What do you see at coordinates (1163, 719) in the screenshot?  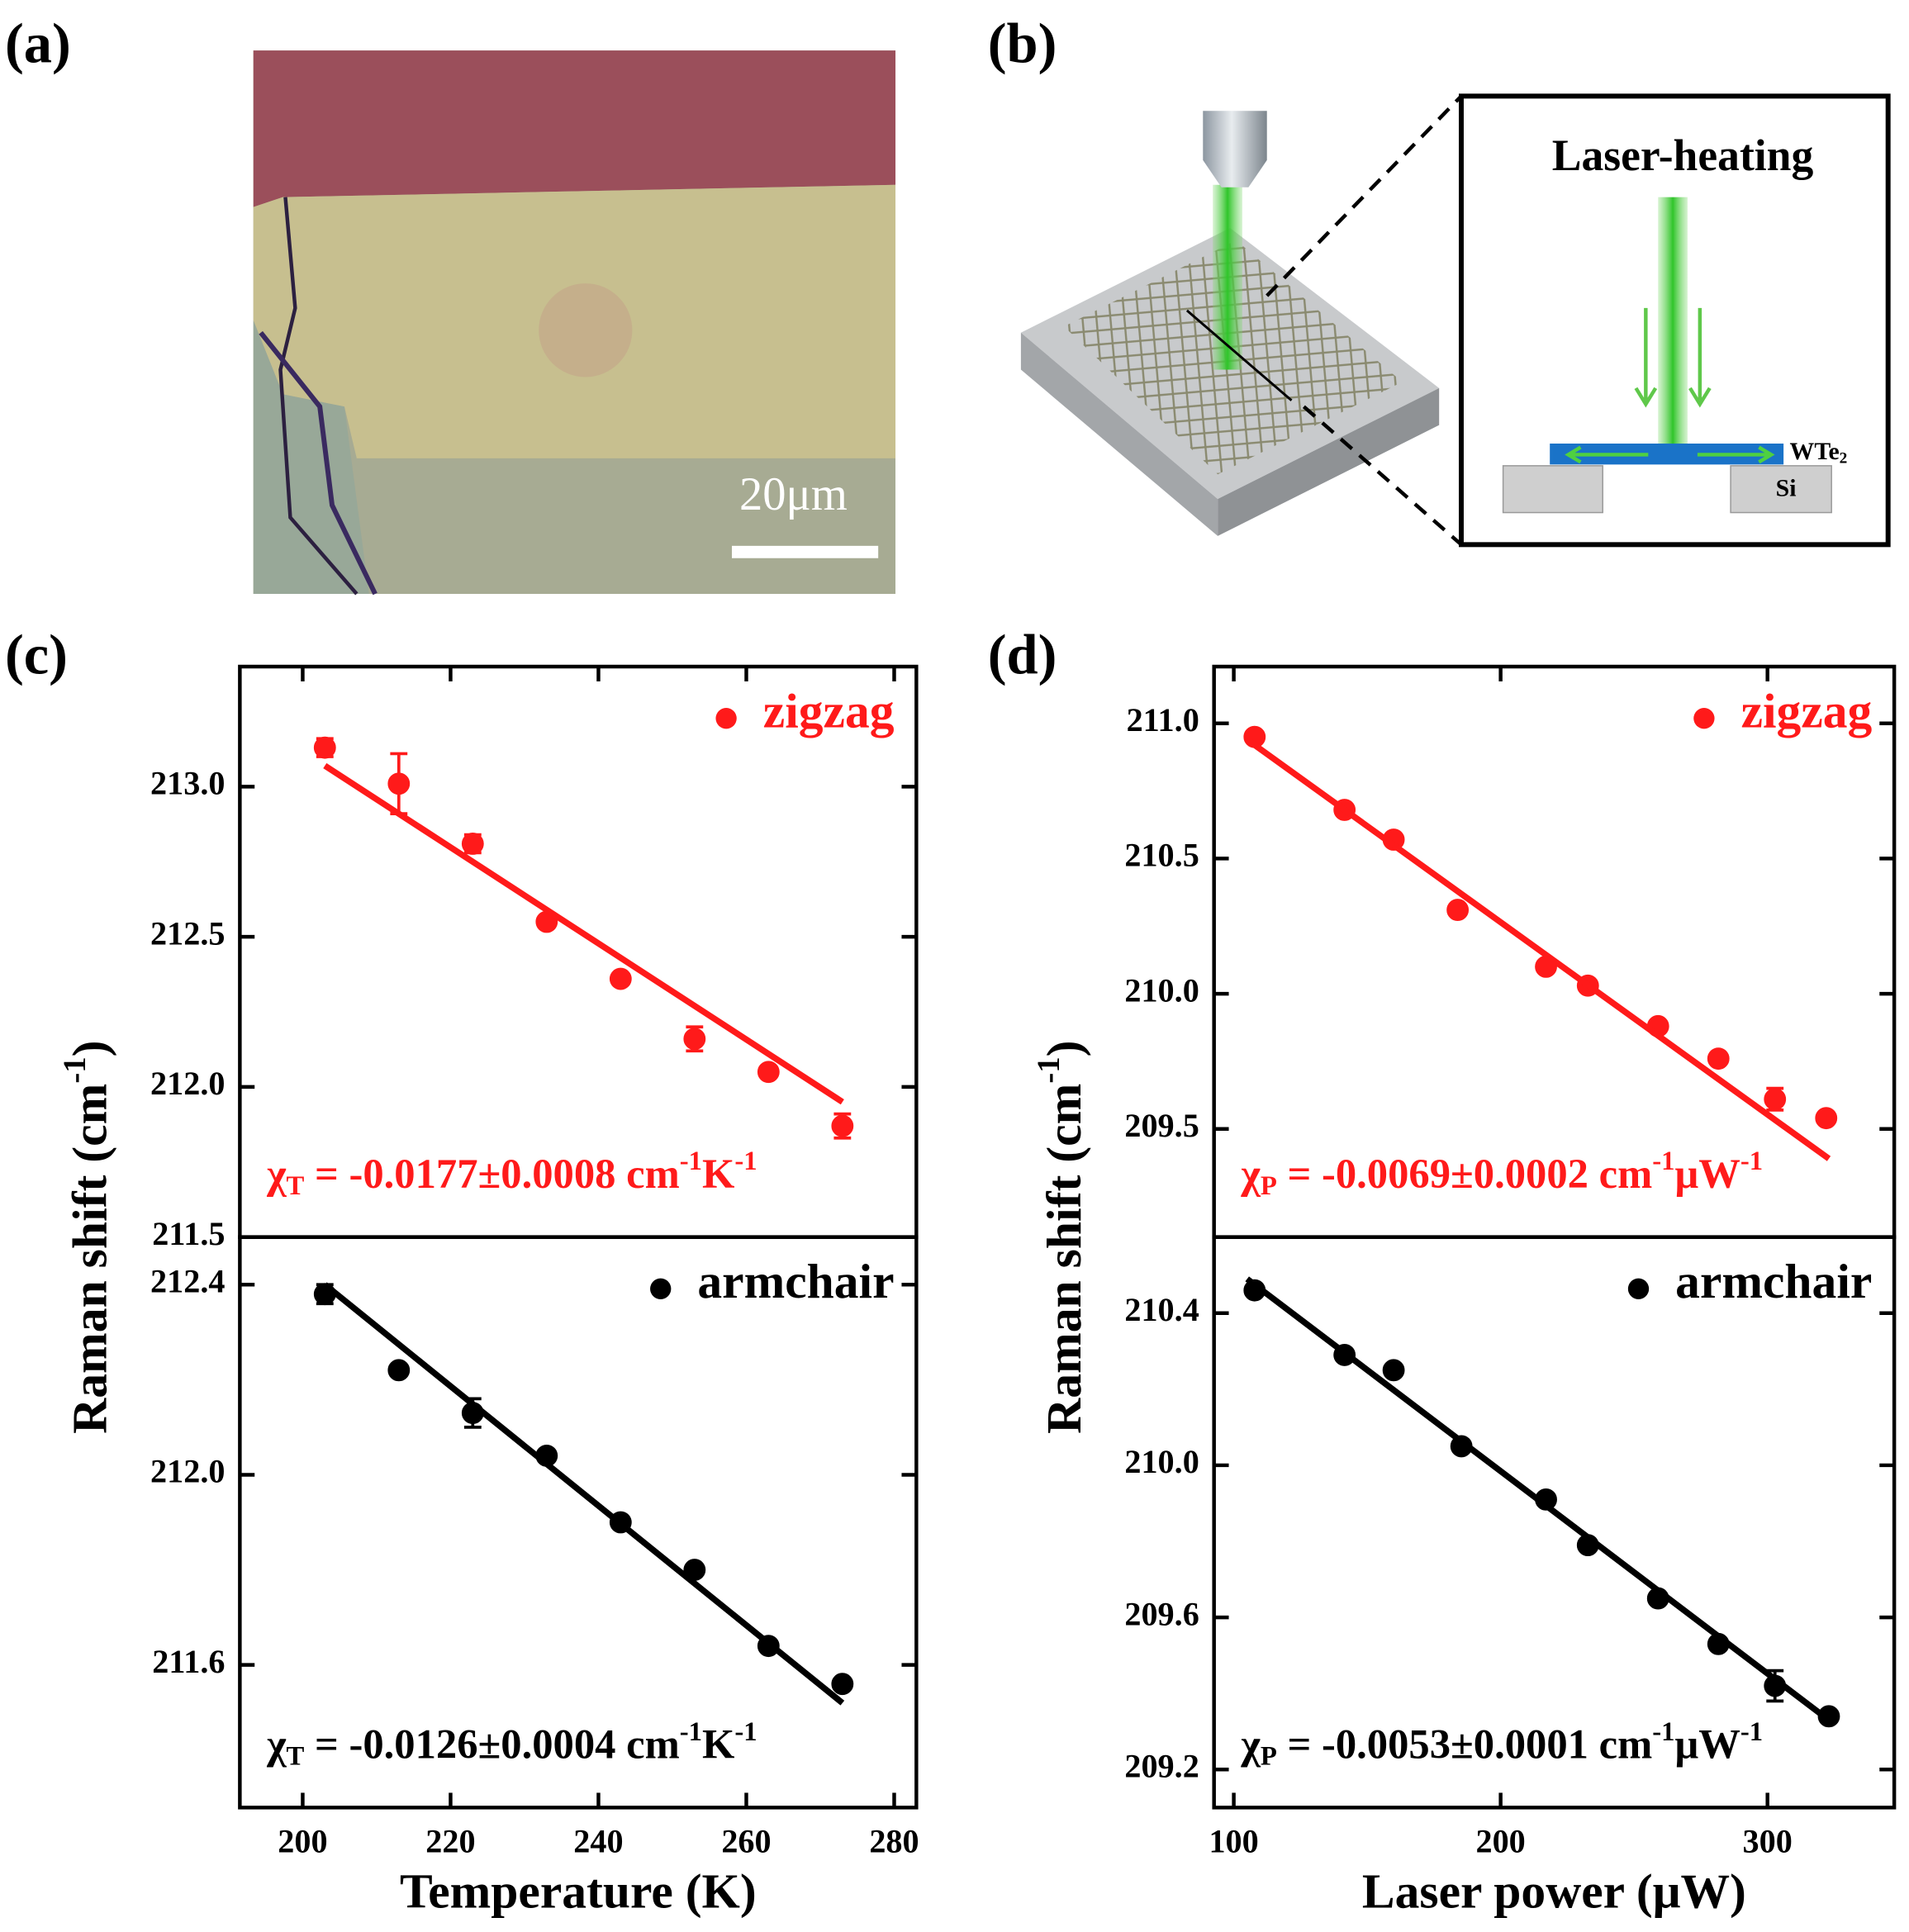 I see `y-tick-label: 211.0` at bounding box center [1163, 719].